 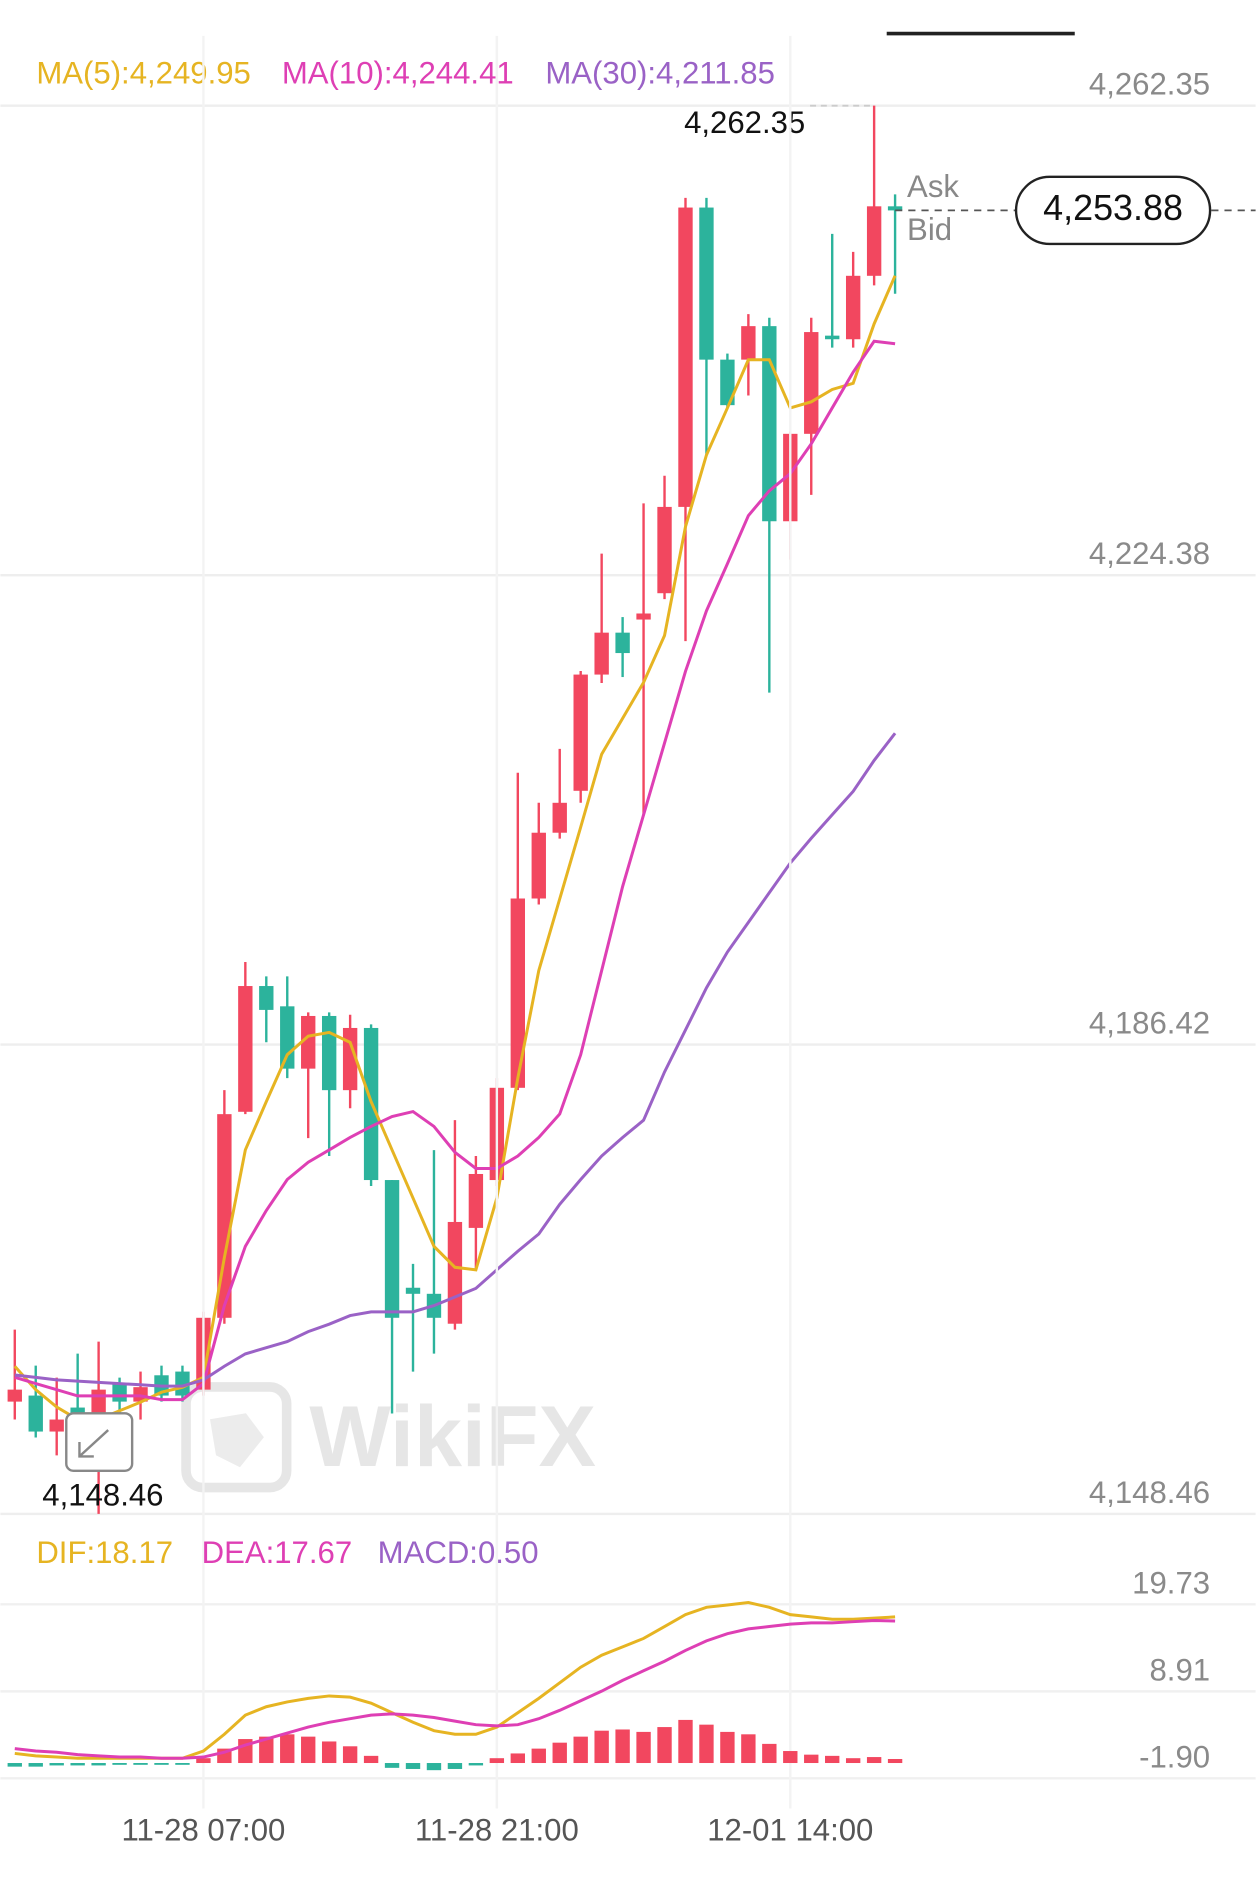 What do you see at coordinates (1149, 84) in the screenshot?
I see `y-tick-label: 4,262.35` at bounding box center [1149, 84].